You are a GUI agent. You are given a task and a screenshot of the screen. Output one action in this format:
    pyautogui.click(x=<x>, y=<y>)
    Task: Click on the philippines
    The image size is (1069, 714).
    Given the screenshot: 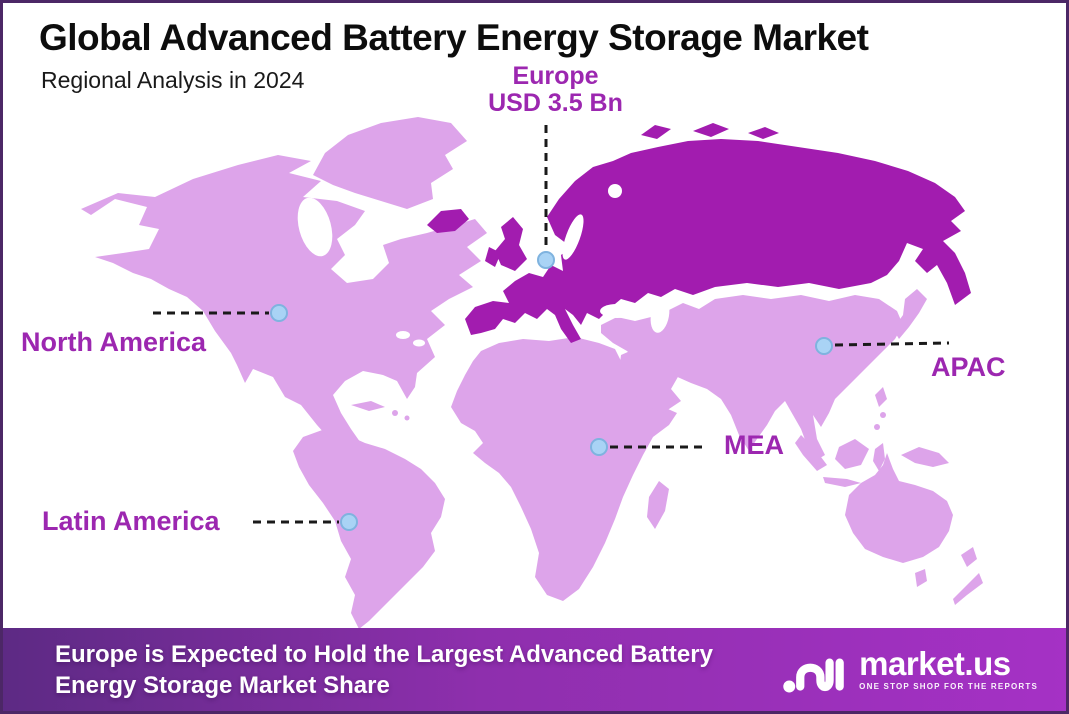 What is the action you would take?
    pyautogui.click(x=881, y=397)
    